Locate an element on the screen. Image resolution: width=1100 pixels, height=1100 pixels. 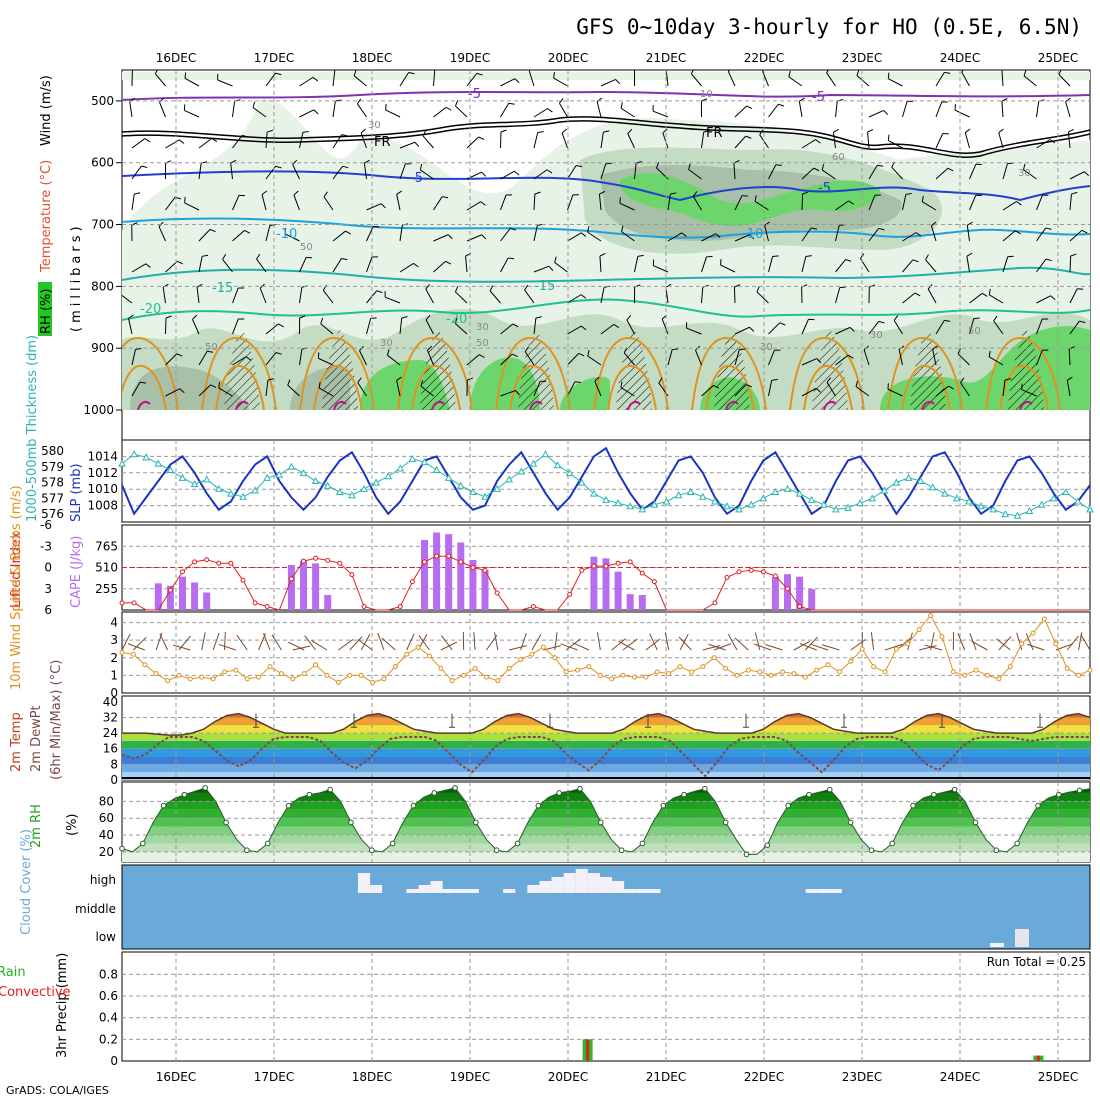
temp-line is located at coordinates (606, 724).